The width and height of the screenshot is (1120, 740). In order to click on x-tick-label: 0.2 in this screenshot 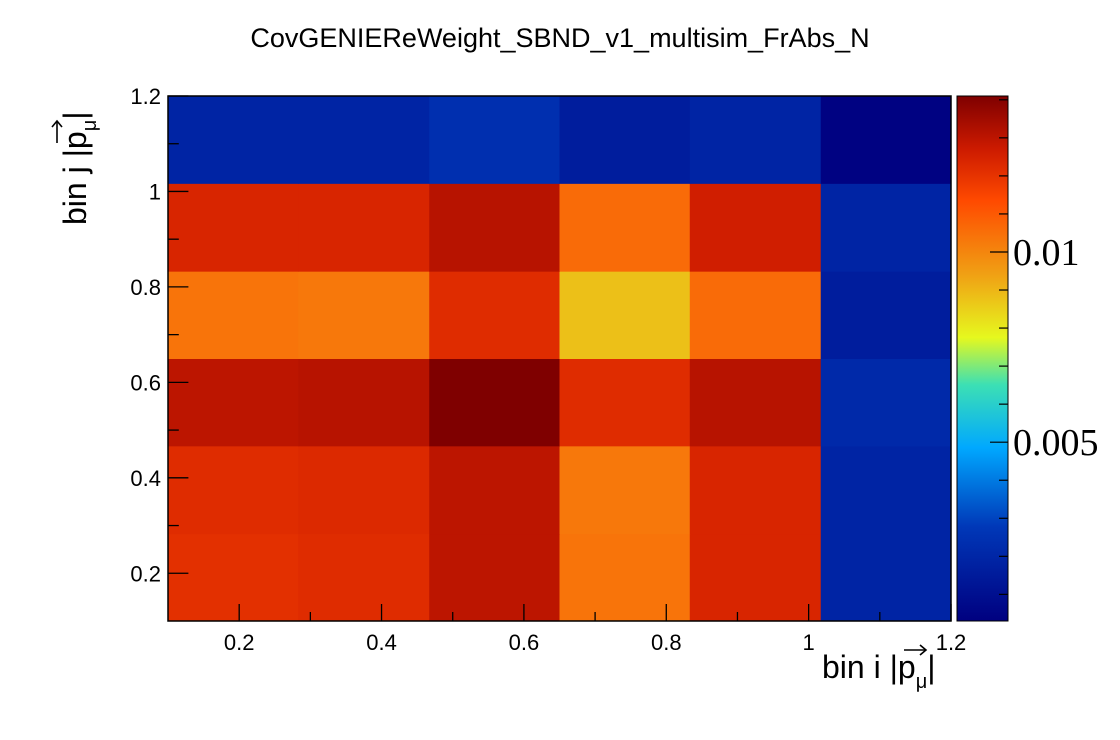, I will do `click(239, 642)`.